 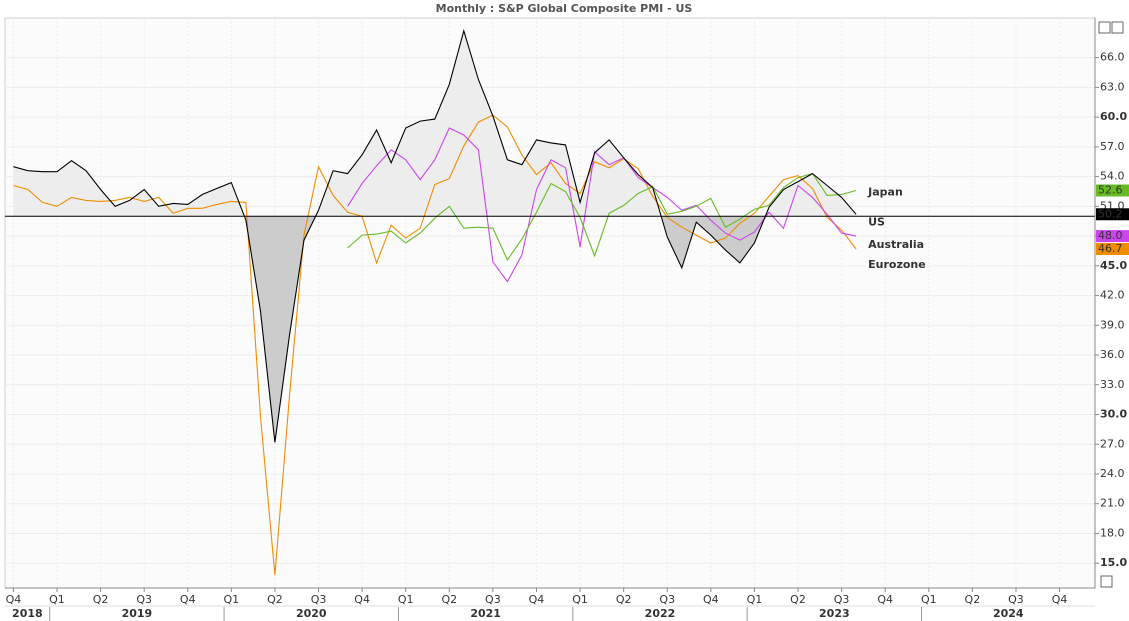 What do you see at coordinates (1112, 354) in the screenshot?
I see `y-tick-label: 36.0` at bounding box center [1112, 354].